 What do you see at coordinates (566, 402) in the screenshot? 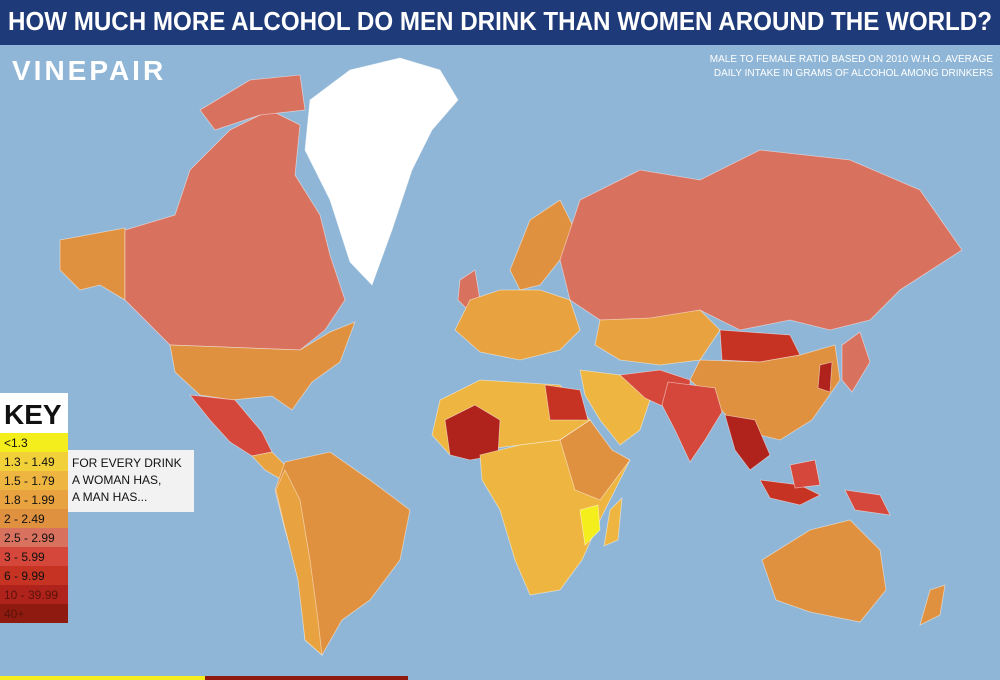
I see `egypt` at bounding box center [566, 402].